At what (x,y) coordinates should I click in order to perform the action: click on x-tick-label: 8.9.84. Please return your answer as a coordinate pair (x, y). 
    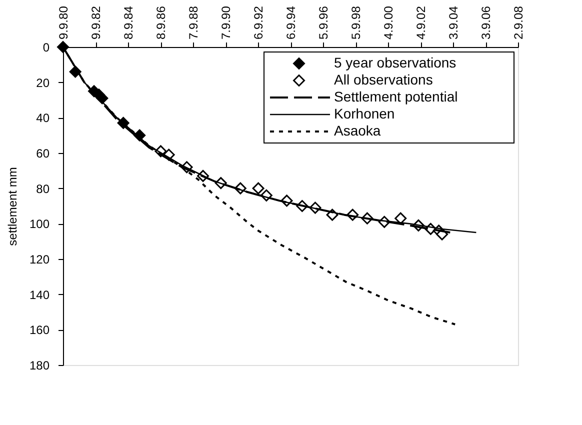
    Looking at the image, I should click on (129, 23).